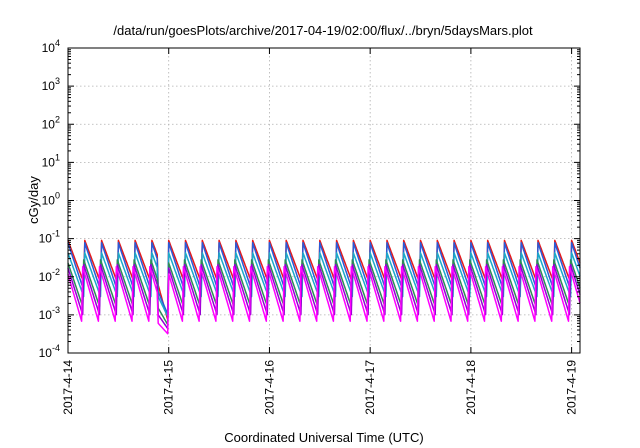  I want to click on y-tick-label: 10⁰, so click(51, 199).